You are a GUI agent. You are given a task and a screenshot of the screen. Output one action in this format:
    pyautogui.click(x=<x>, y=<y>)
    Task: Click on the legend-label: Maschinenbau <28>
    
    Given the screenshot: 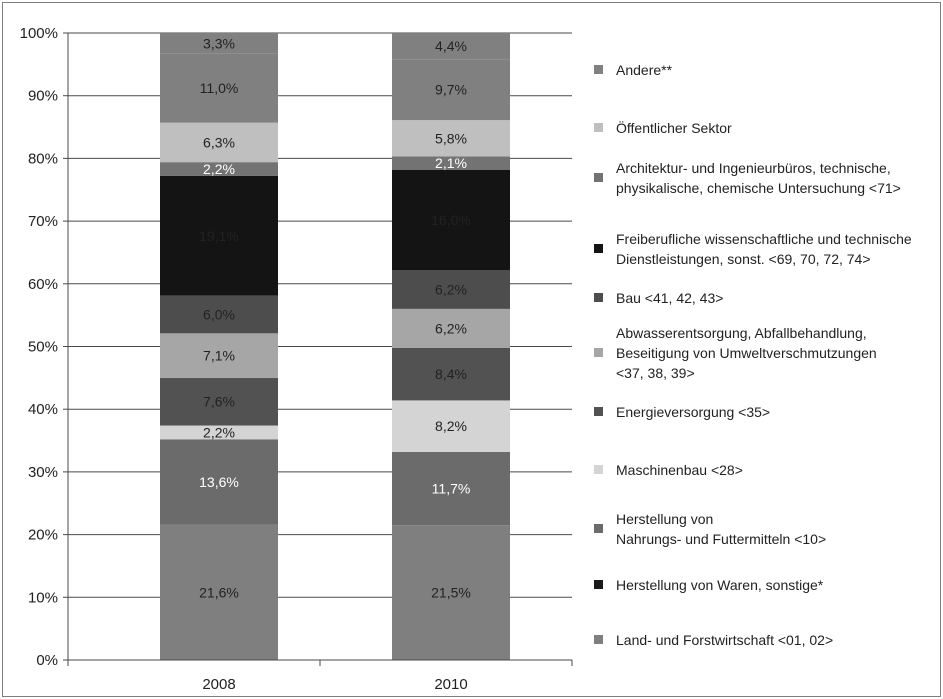 What is the action you would take?
    pyautogui.click(x=679, y=470)
    